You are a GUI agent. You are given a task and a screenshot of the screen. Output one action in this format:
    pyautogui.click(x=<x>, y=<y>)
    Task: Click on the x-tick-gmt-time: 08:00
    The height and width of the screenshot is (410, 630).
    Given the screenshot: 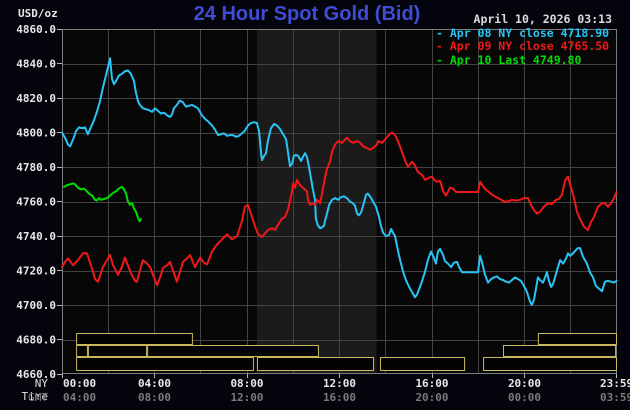 What is the action you would take?
    pyautogui.click(x=154, y=397)
    